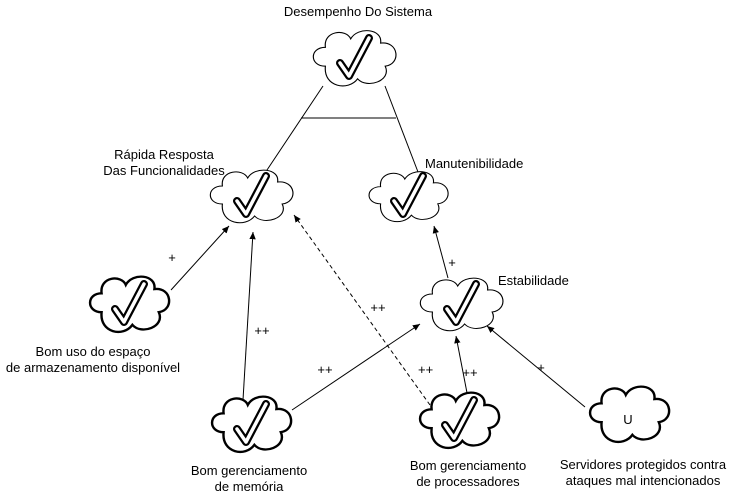 Image resolution: width=742 pixels, height=492 pixels. Describe the element at coordinates (164, 170) in the screenshot. I see `node-label: Das Funcionalidades` at that location.